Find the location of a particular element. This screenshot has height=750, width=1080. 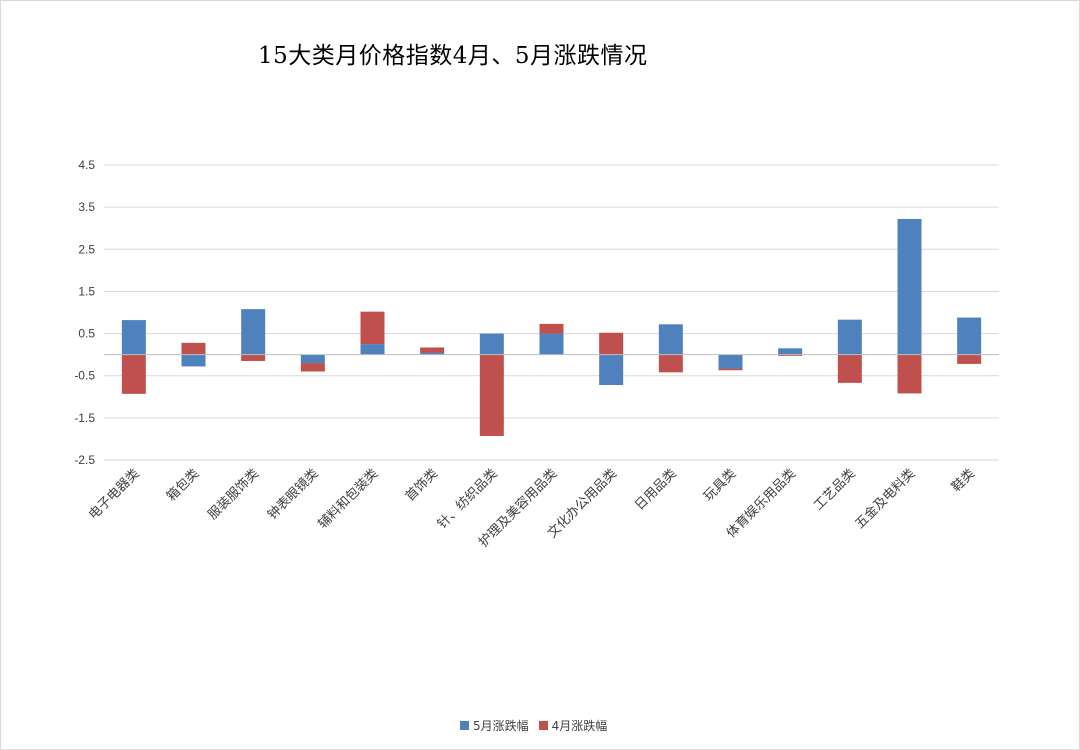

legend-item-may: 5月涨跌幅 is located at coordinates (494, 725).